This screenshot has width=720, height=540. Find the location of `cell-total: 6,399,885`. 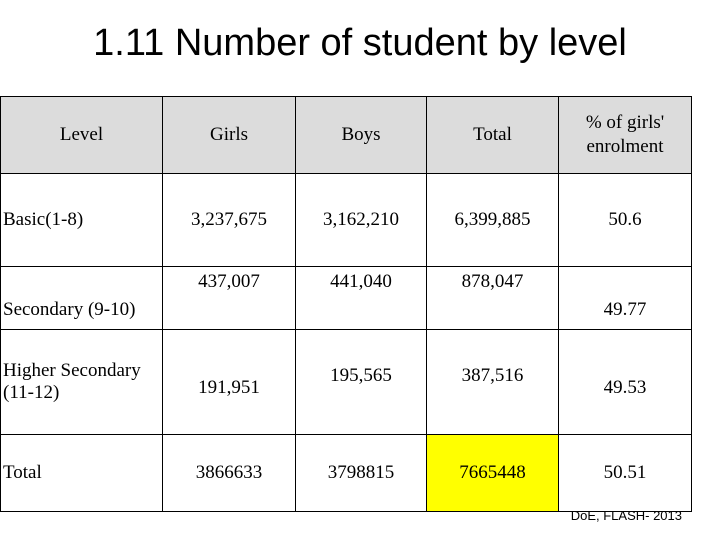

cell-total: 6,399,885 is located at coordinates (492, 220).